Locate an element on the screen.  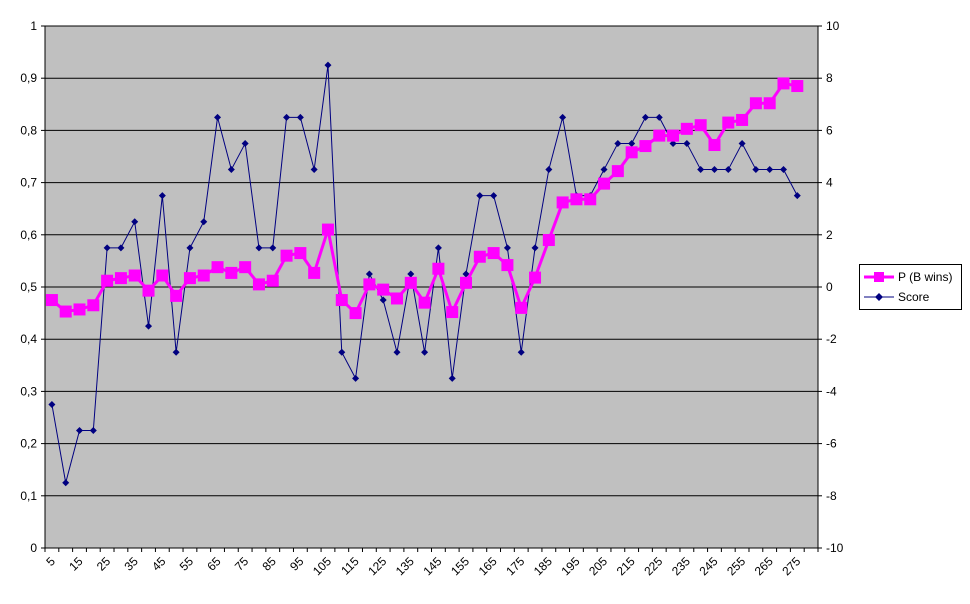
y2-tick-label: -6 is located at coordinates (831, 444).